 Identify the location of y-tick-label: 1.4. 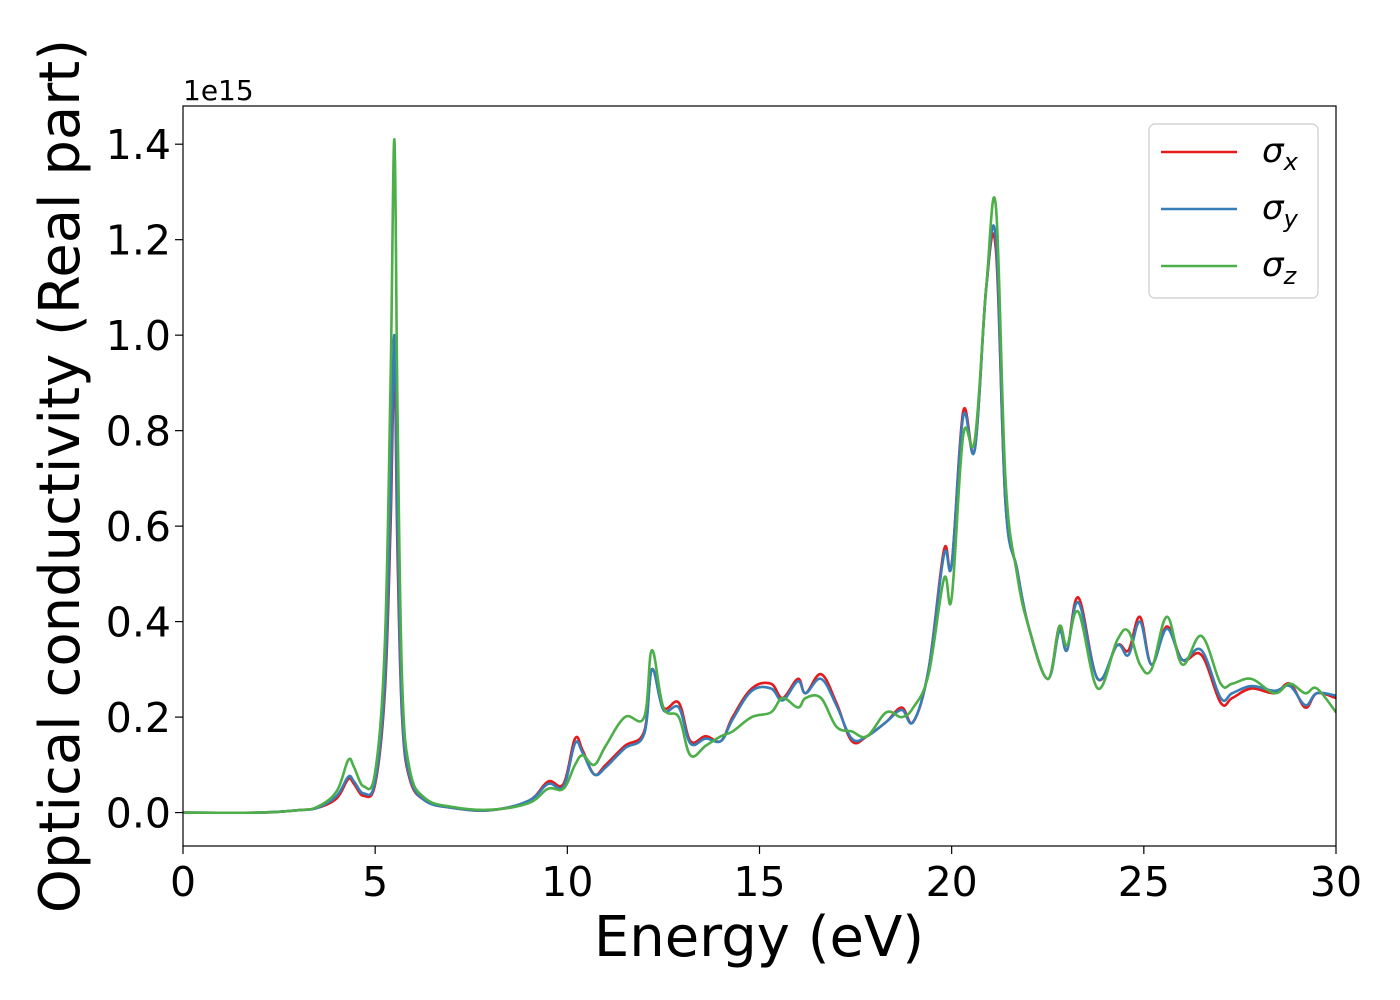
(138, 145).